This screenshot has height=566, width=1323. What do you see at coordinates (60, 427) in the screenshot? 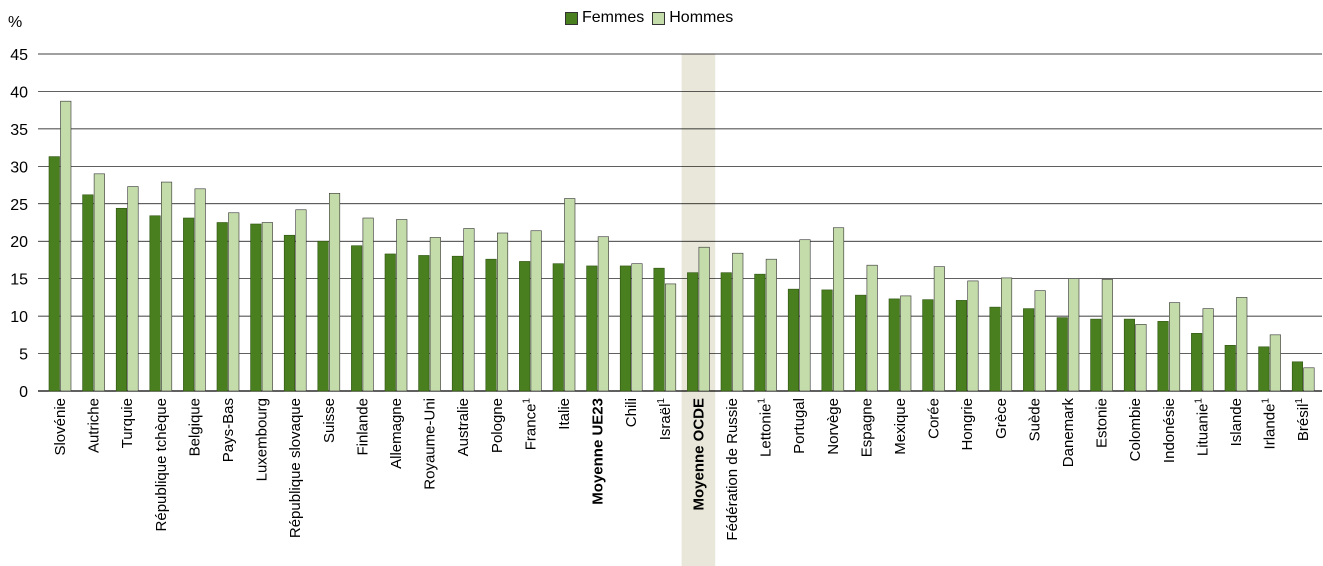
I see `x-tick-label: Slovénie` at bounding box center [60, 427].